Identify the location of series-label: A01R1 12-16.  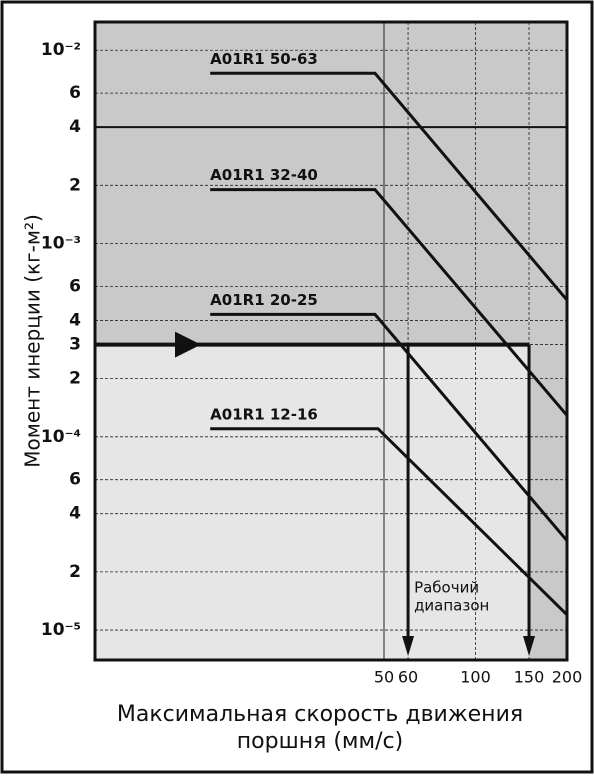
(264, 414).